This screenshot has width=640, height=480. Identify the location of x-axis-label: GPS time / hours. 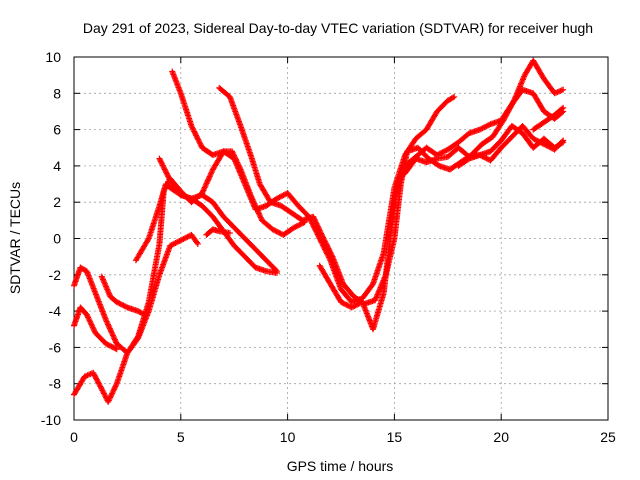
(340, 466).